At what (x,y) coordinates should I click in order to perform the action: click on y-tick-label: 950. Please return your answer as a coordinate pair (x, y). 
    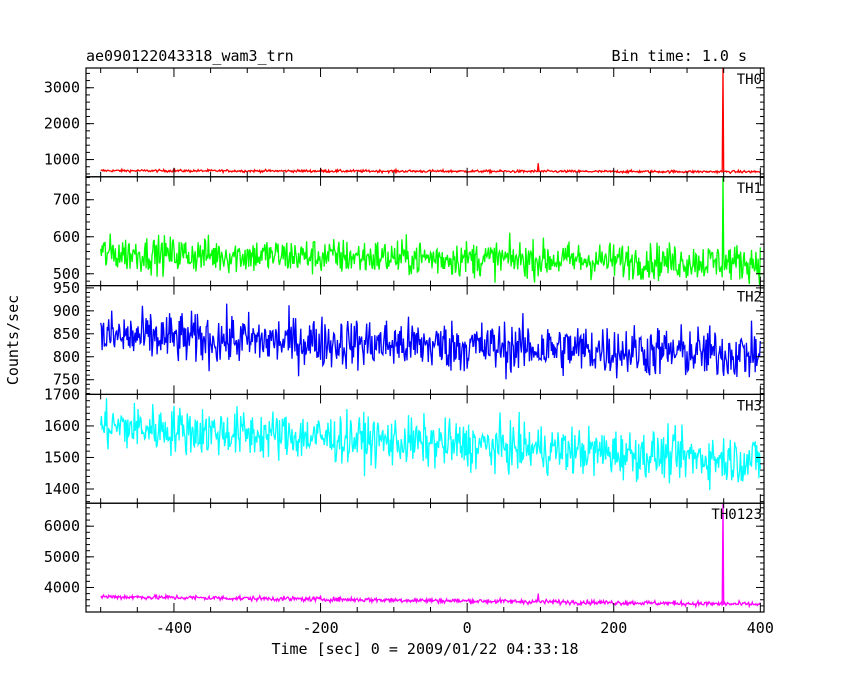
    Looking at the image, I should click on (66, 288).